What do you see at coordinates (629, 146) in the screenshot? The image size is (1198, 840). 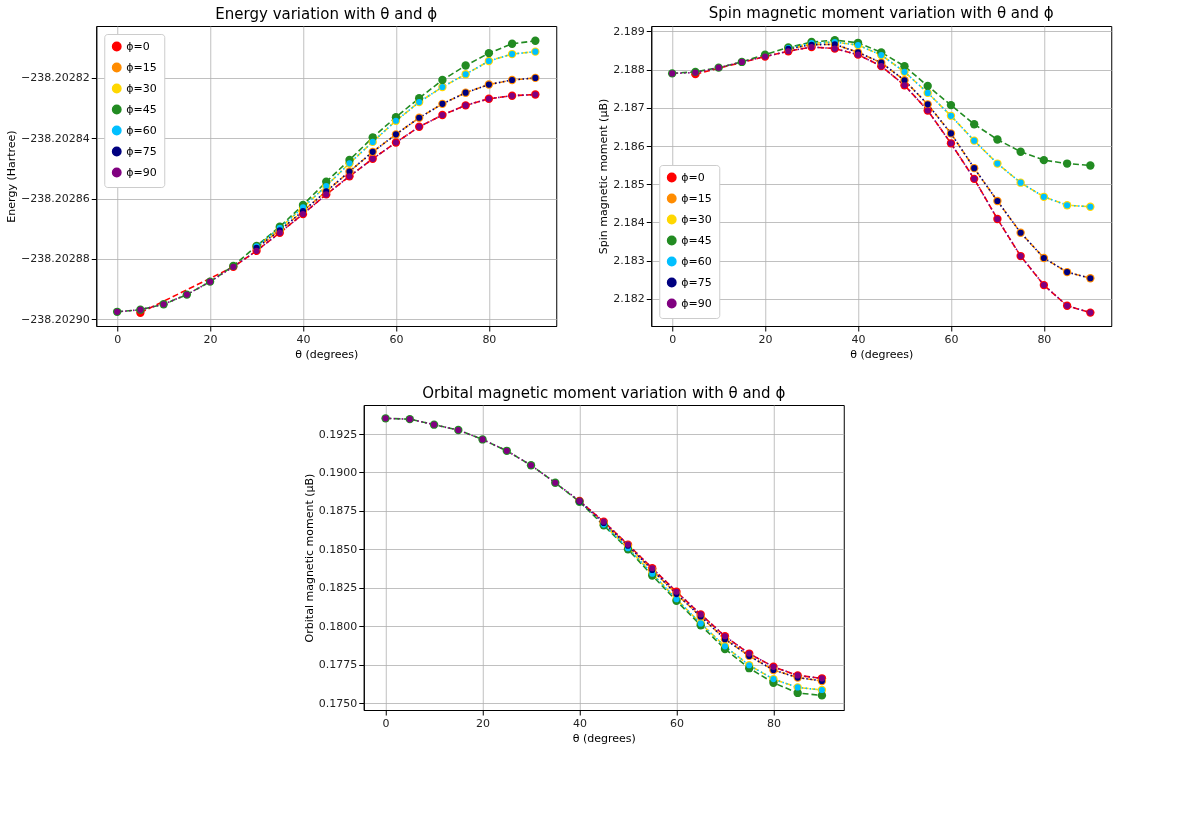 I see `y-tick-label: 2.186` at bounding box center [629, 146].